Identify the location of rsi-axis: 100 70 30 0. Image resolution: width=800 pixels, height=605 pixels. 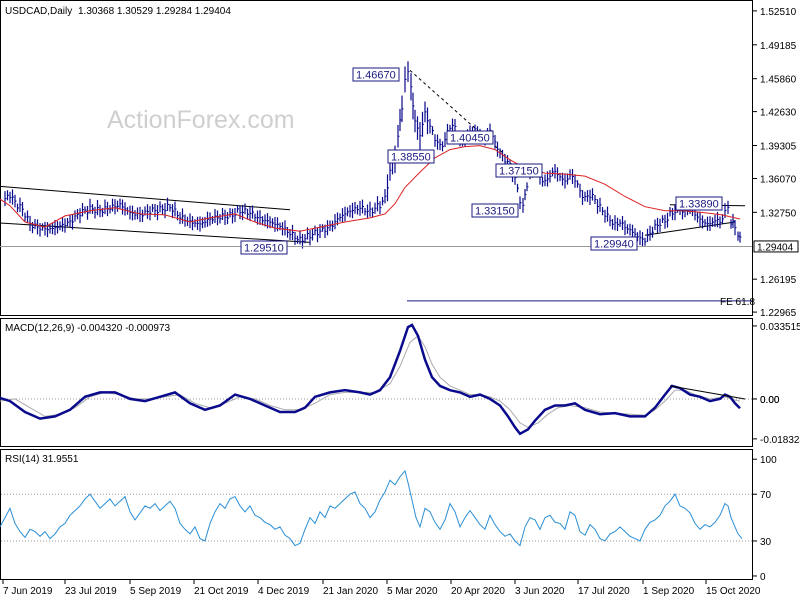
(764, 519).